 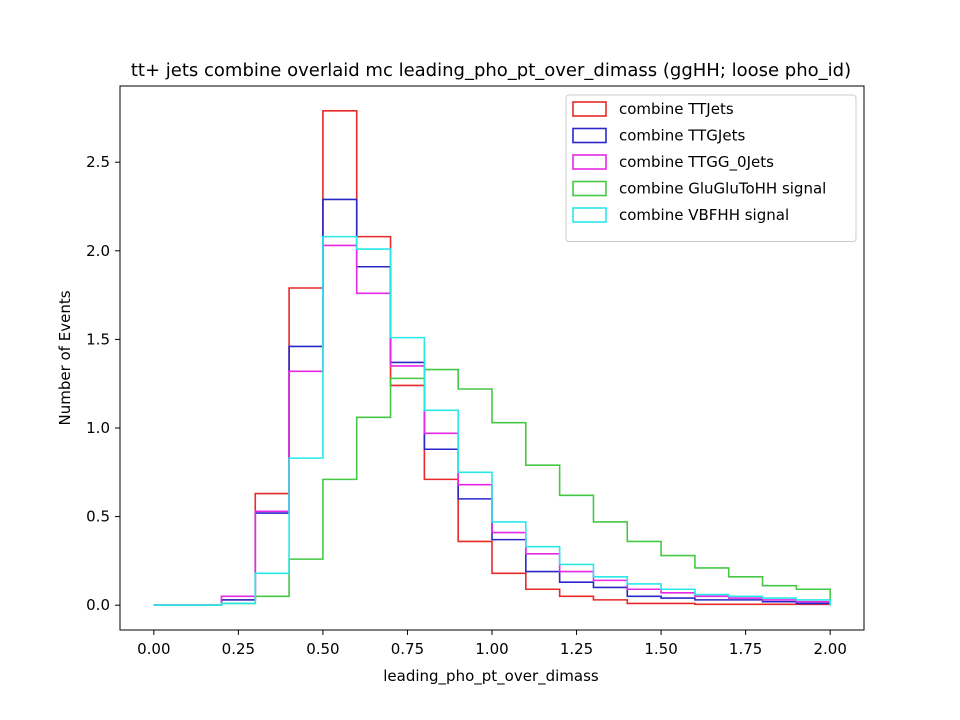 What do you see at coordinates (153, 649) in the screenshot?
I see `x-tick-label: 0.00` at bounding box center [153, 649].